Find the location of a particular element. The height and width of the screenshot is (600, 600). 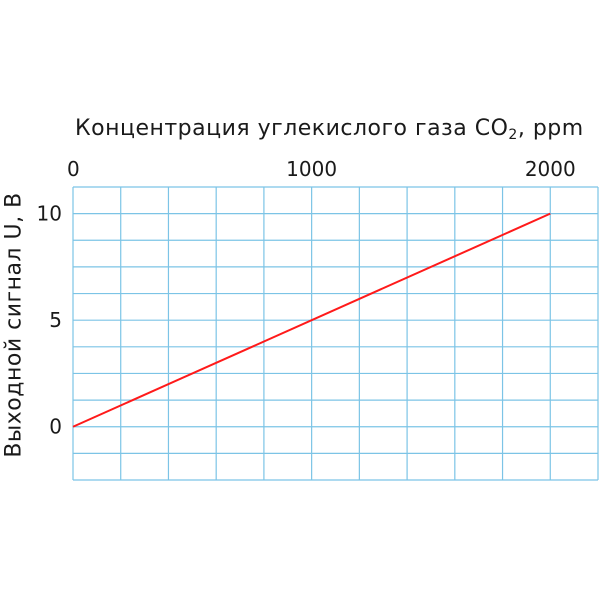

title-suffix: , ppm is located at coordinates (550, 128).